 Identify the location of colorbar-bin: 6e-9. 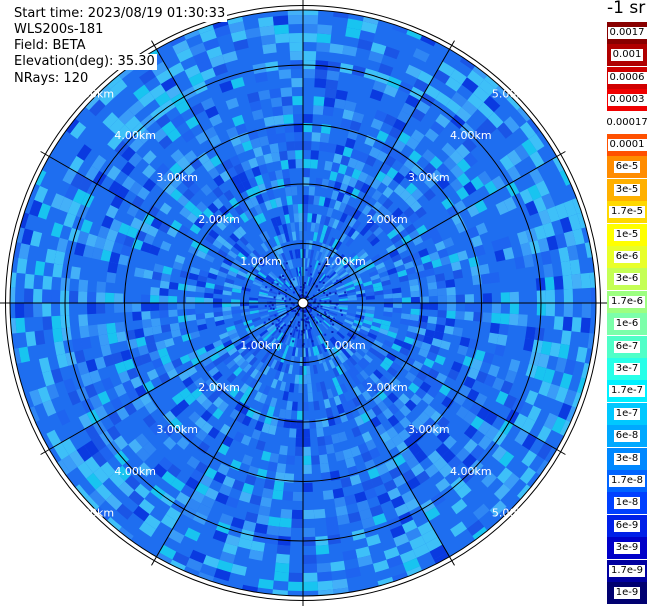
(627, 525).